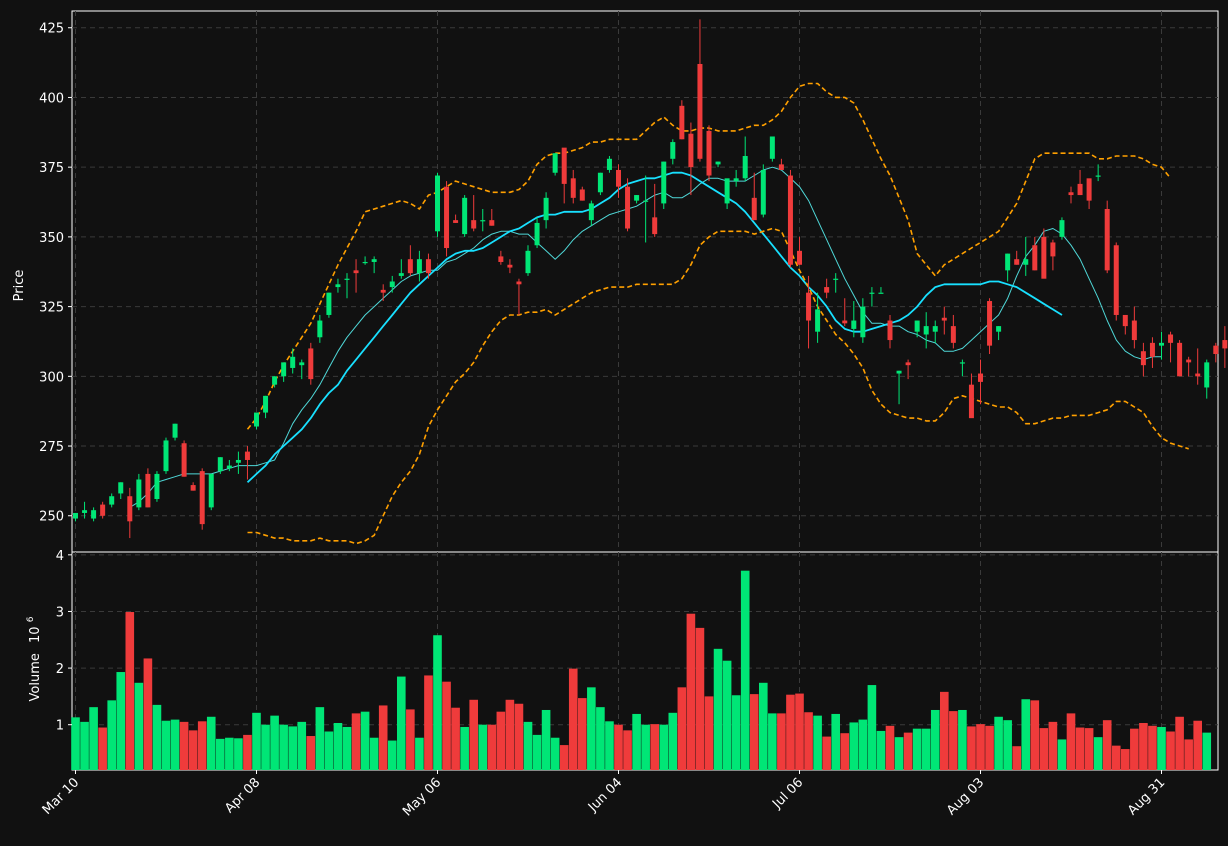 This screenshot has height=846, width=1228. I want to click on x-tick-label: Aug 03, so click(965, 796).